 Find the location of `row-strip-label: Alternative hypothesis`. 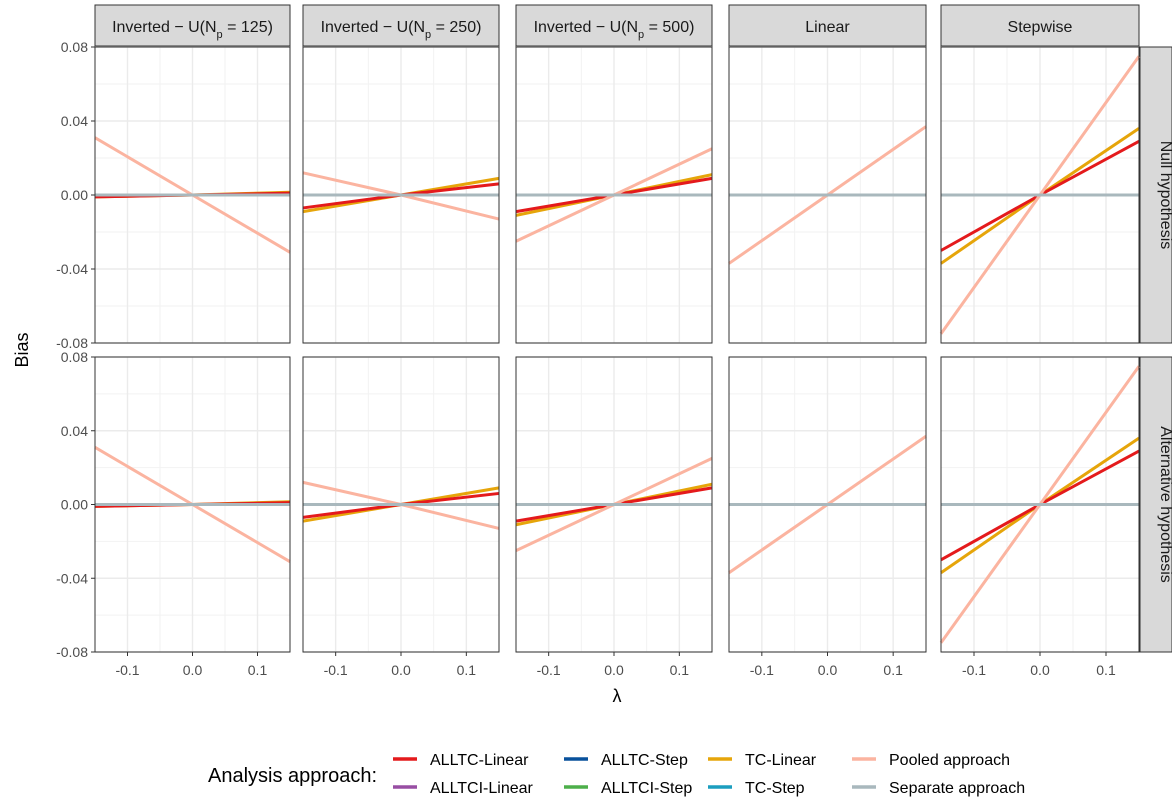

row-strip-label: Alternative hypothesis is located at coordinates (1164, 504).